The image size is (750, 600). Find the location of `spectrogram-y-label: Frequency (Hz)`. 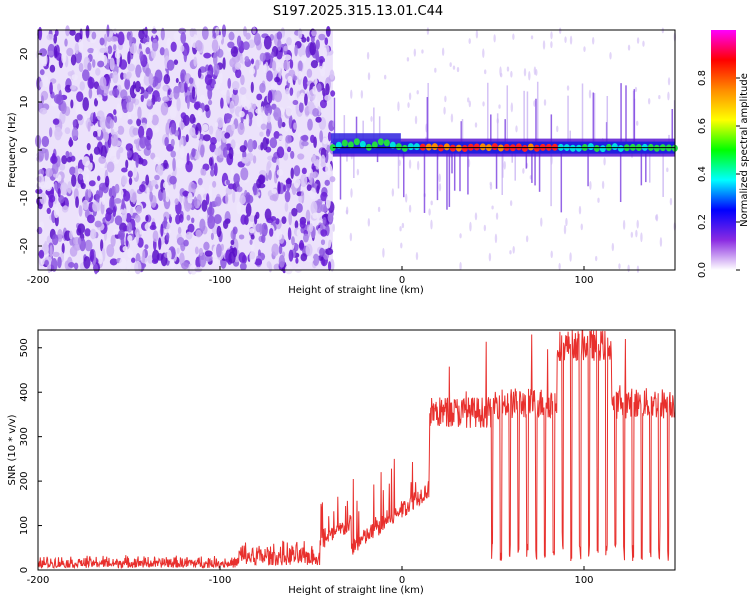

spectrogram-y-label: Frequency (Hz) is located at coordinates (12, 150).